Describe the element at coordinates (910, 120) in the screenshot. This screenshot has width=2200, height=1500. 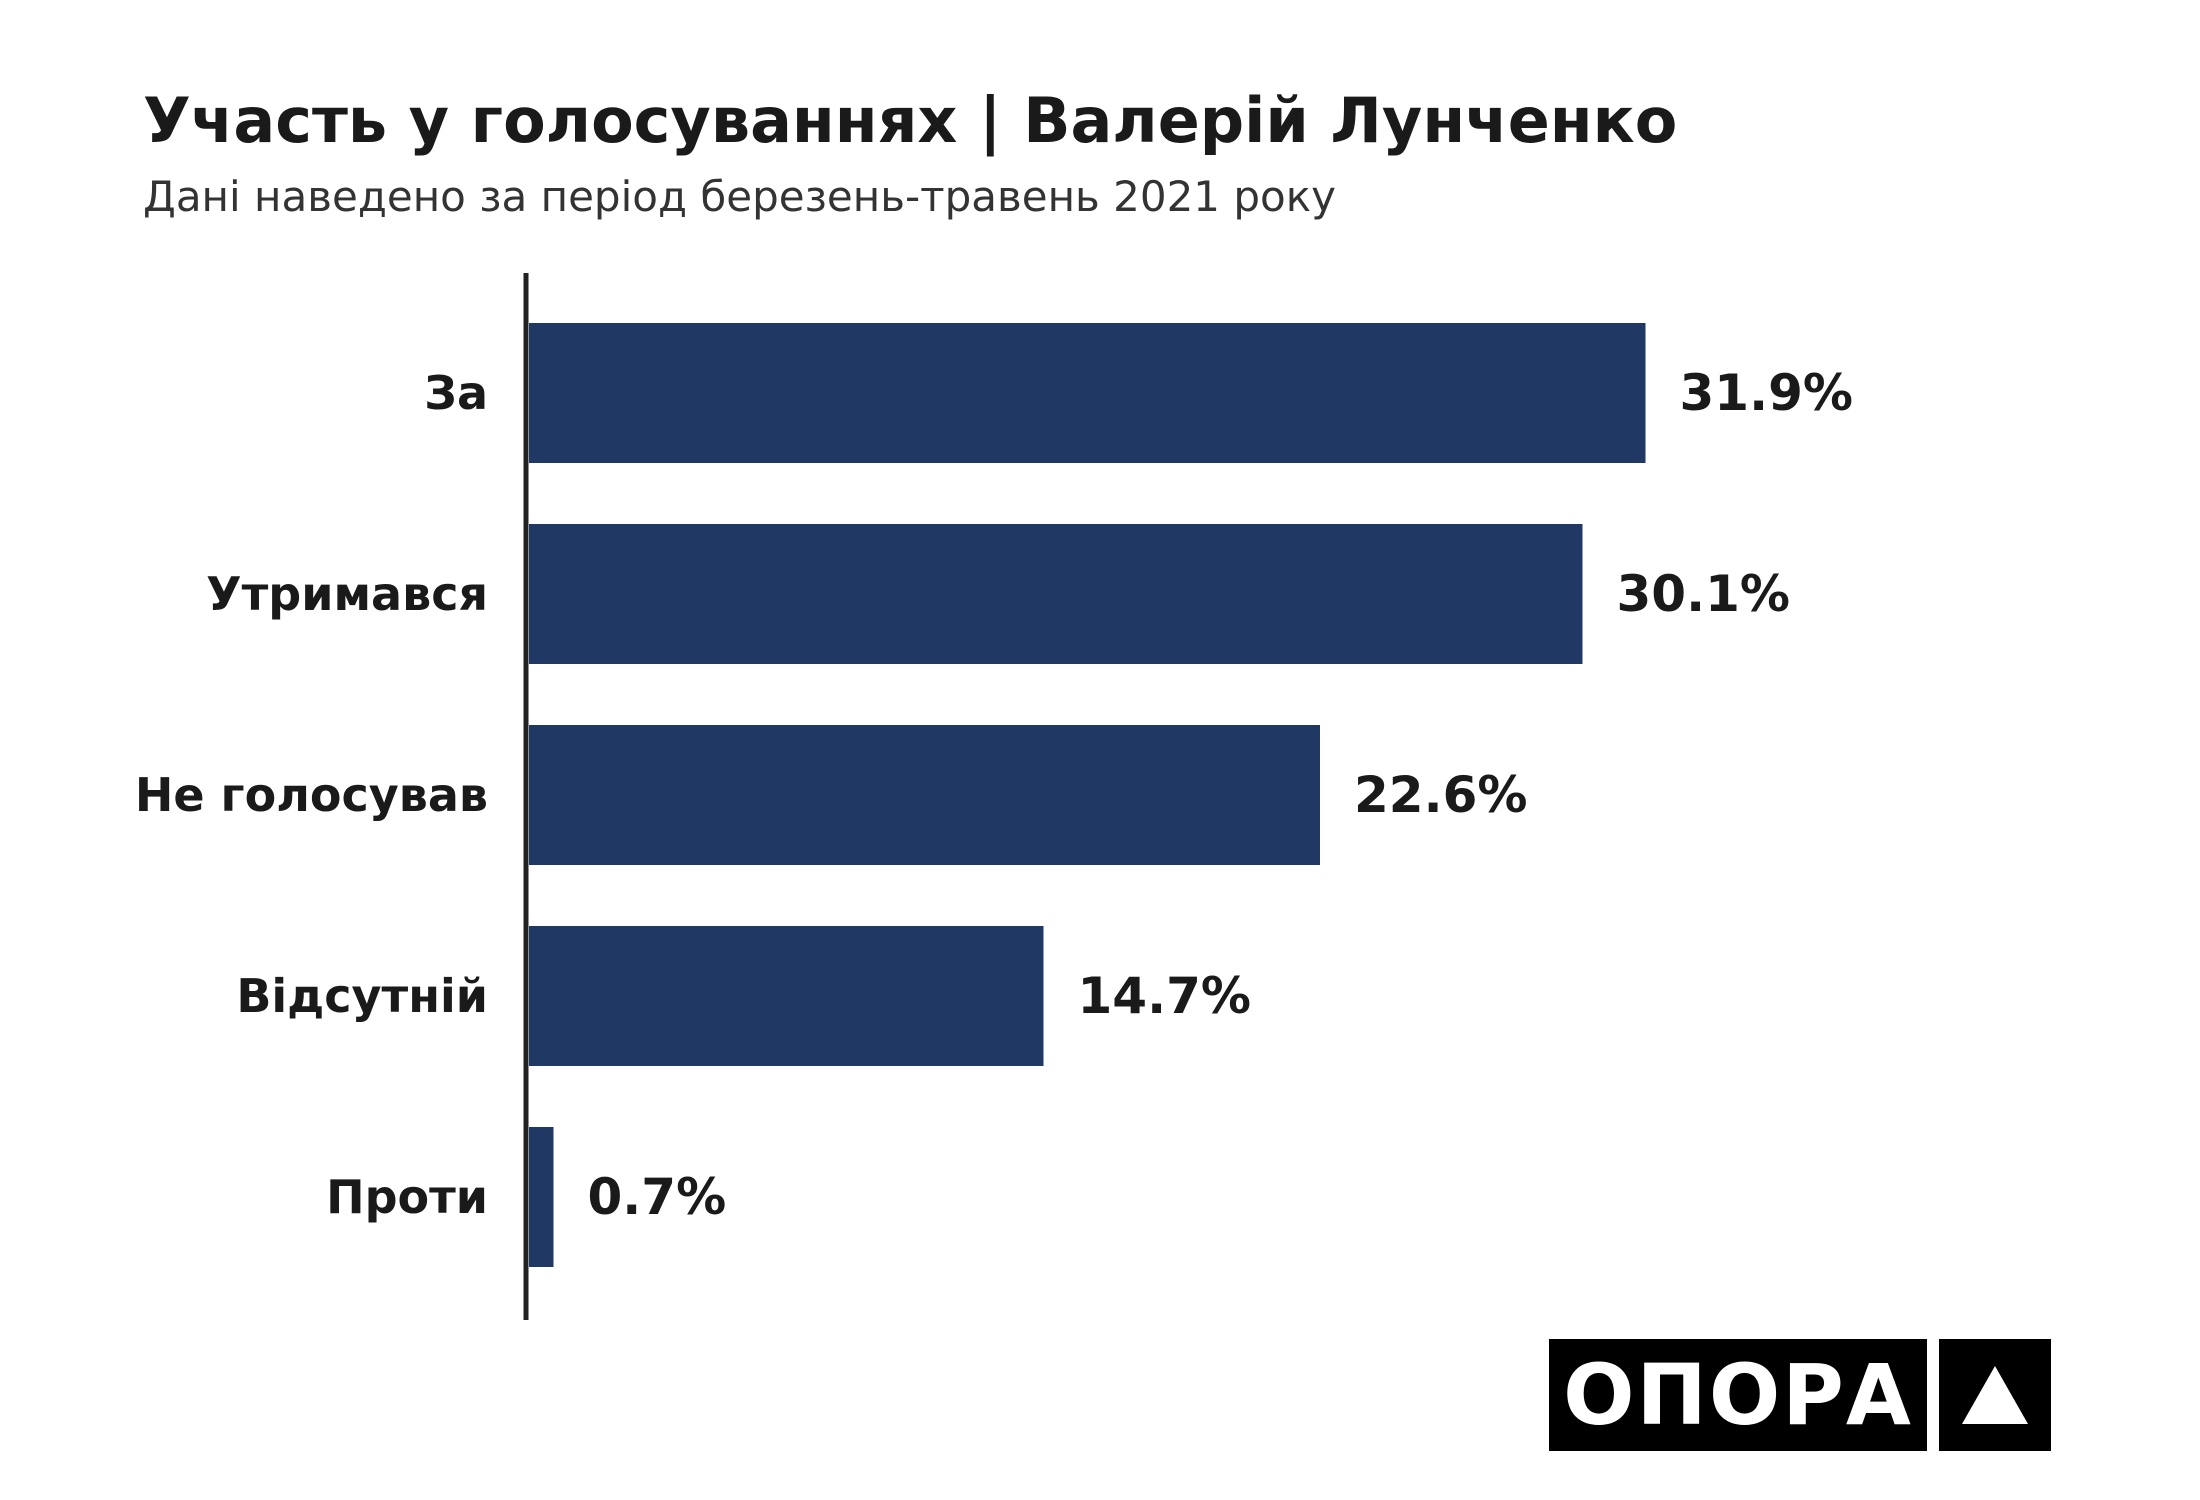
I see `chart-title: Участь у голосуваннях | Валерій Лунченко` at that location.